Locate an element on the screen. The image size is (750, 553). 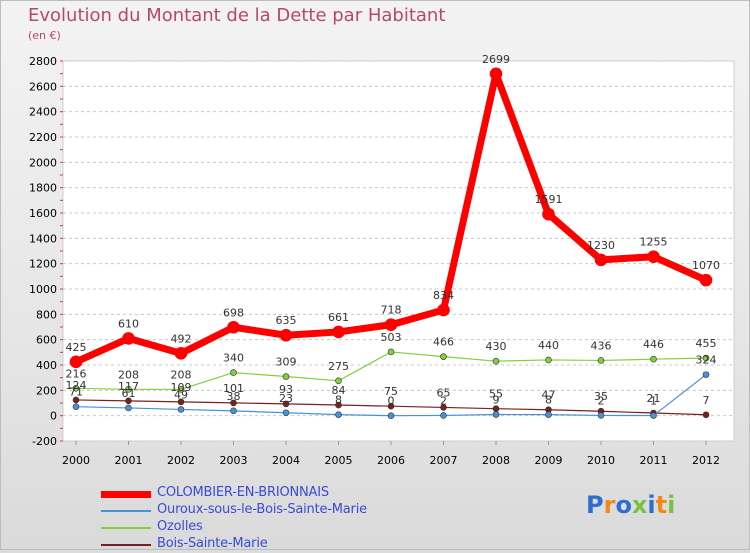
data-label: 71 is located at coordinates (76, 392).